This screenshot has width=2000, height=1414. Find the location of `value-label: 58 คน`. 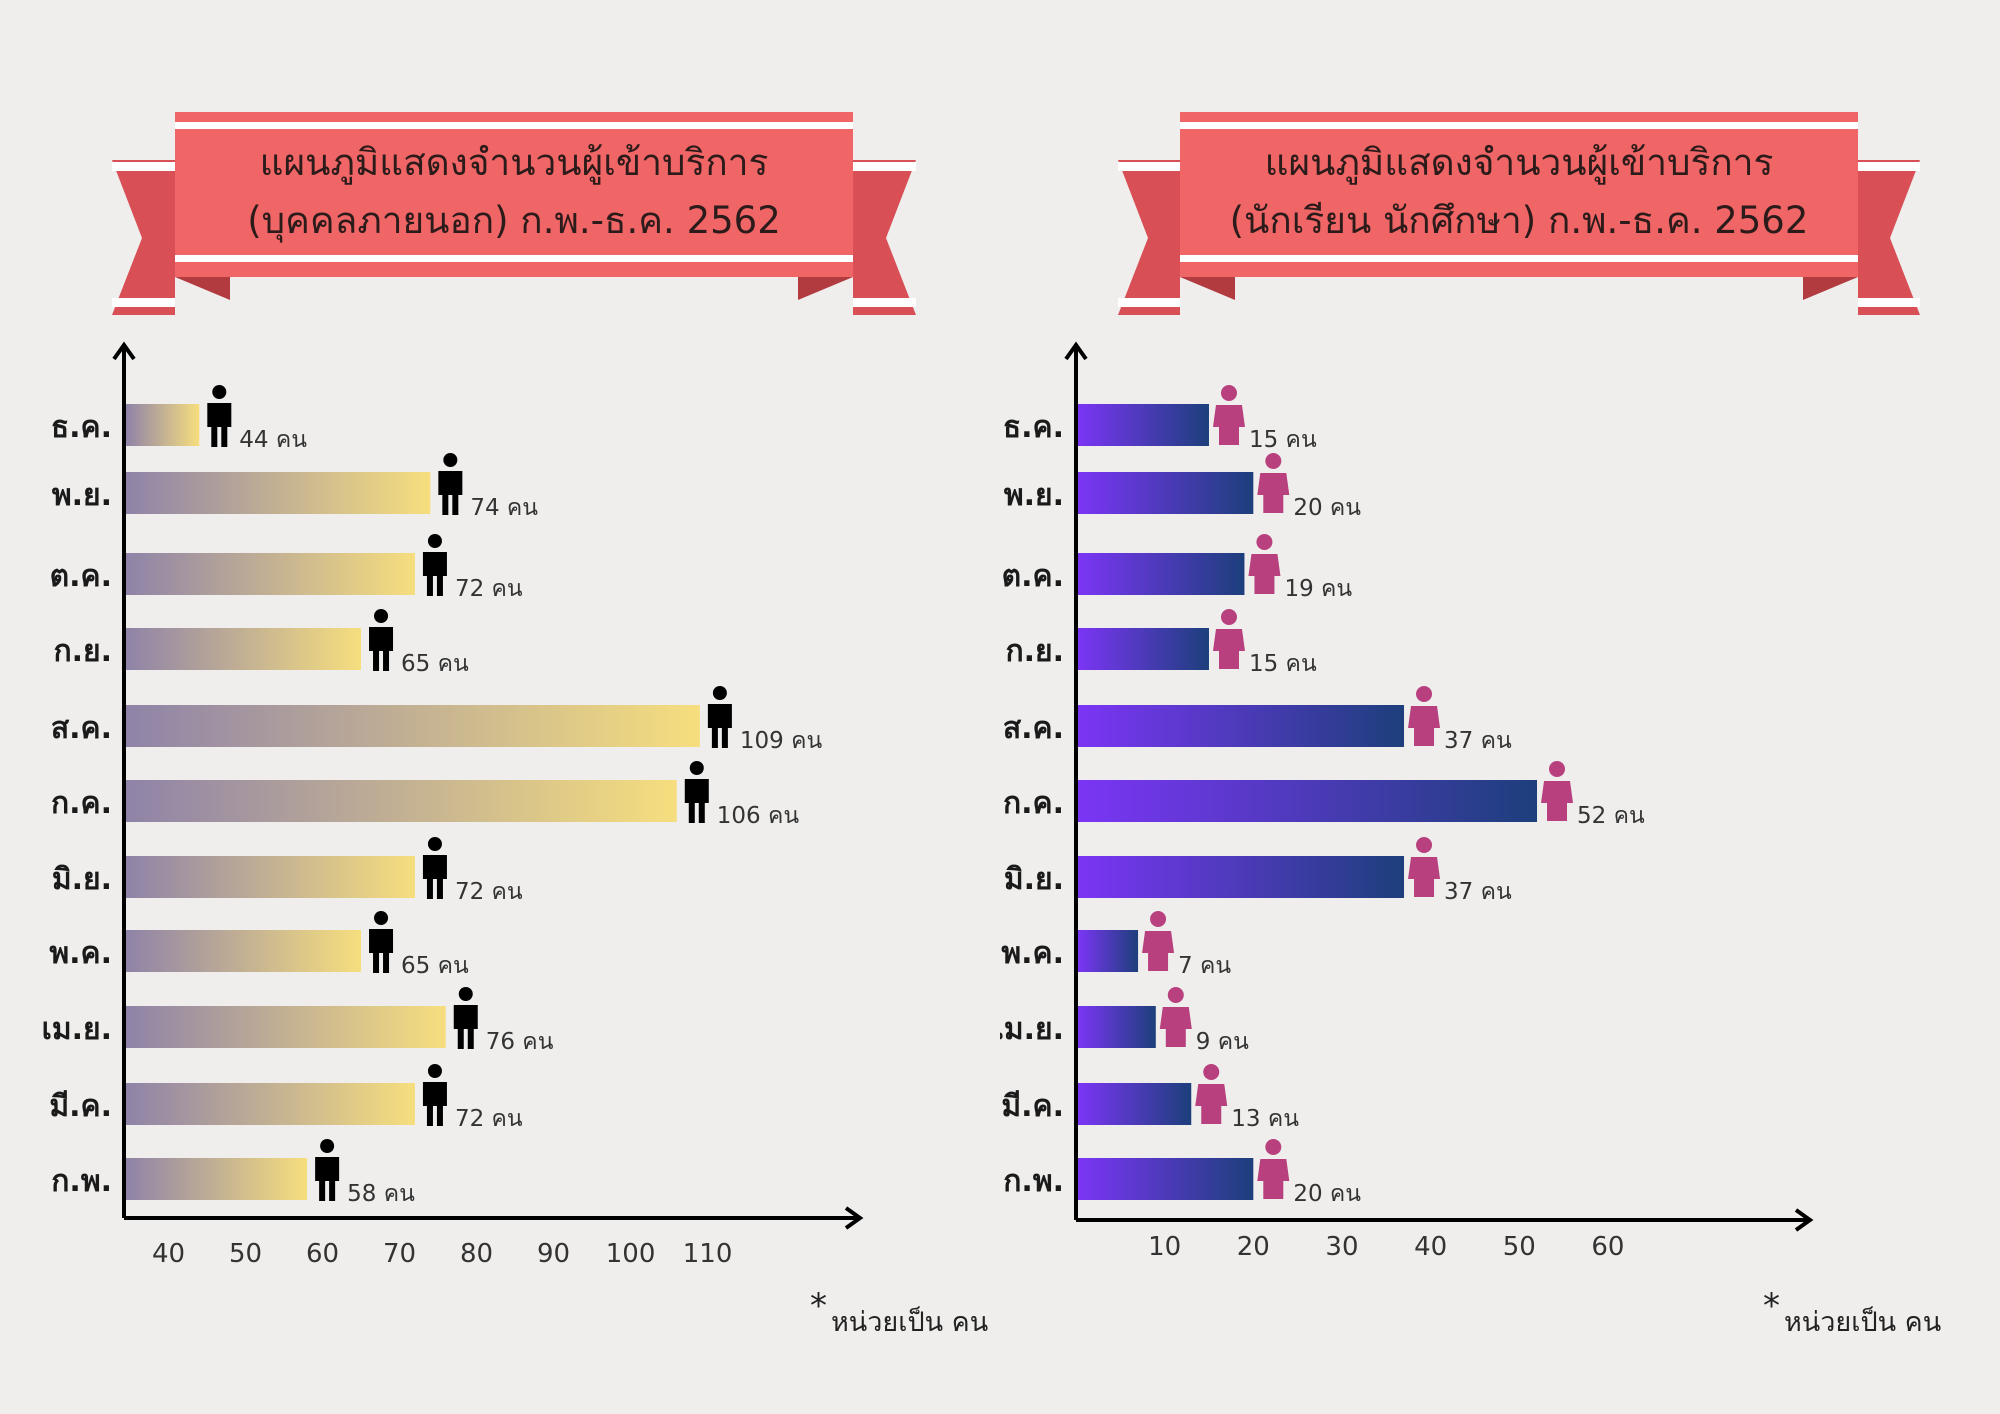

value-label: 58 คน is located at coordinates (381, 1194).